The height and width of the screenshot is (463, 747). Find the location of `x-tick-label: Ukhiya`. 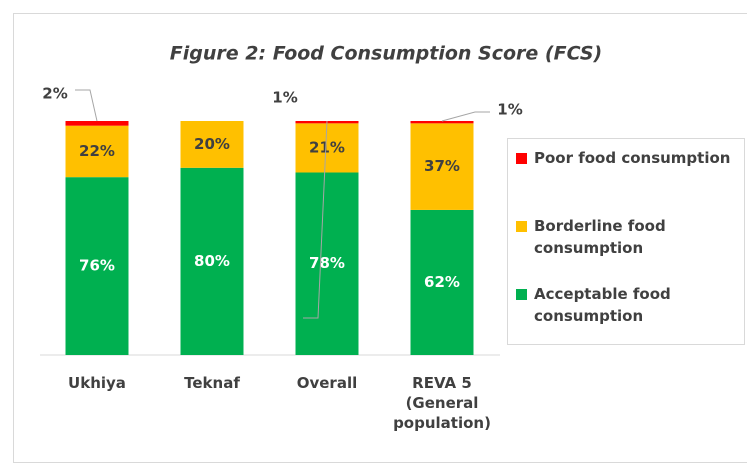

x-tick-label: Ukhiya is located at coordinates (97, 383).